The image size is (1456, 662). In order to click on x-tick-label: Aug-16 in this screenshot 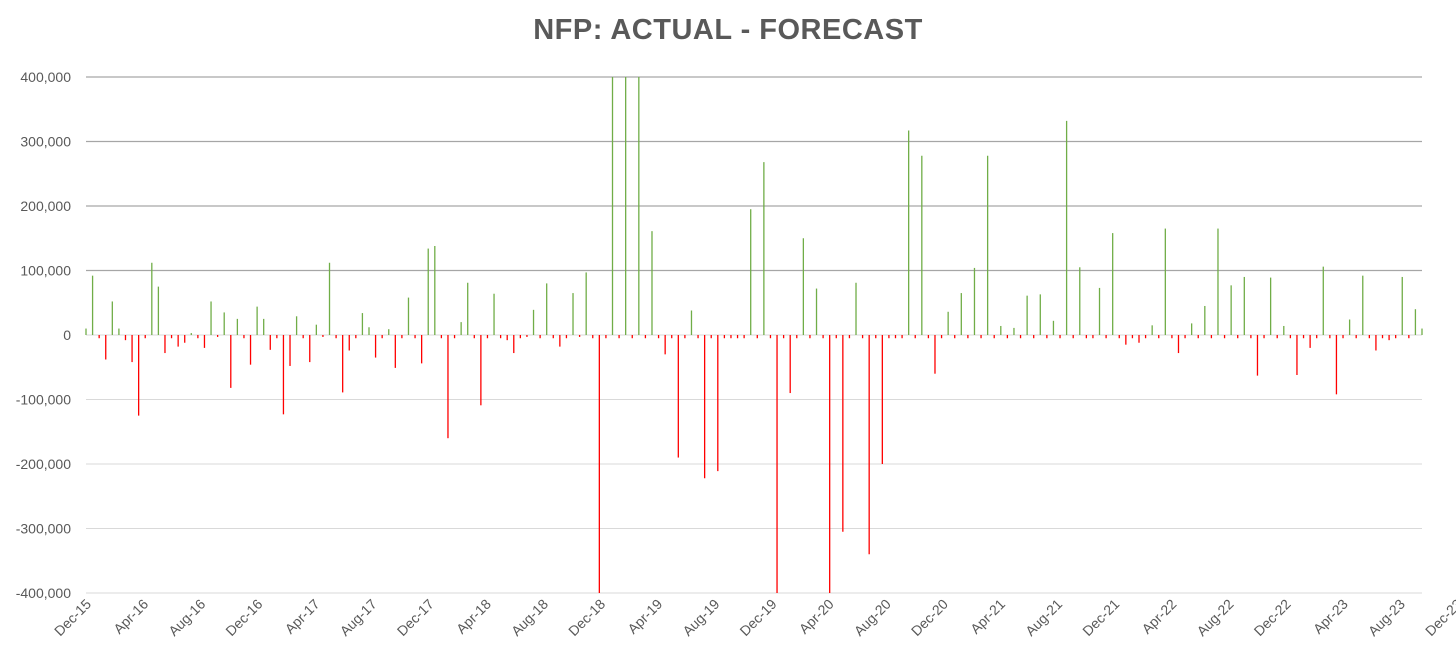, I will do `click(186, 617)`.